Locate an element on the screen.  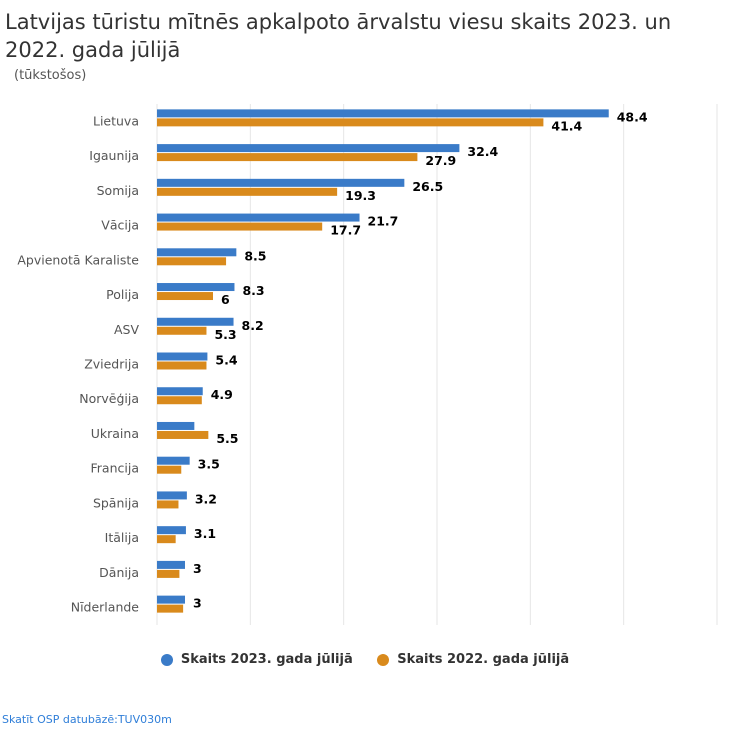
legend-marker-2023 is located at coordinates (166, 659).